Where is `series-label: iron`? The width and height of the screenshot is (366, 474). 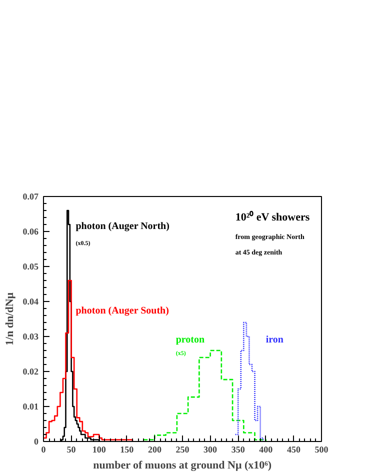 series-label: iron is located at coordinates (275, 340).